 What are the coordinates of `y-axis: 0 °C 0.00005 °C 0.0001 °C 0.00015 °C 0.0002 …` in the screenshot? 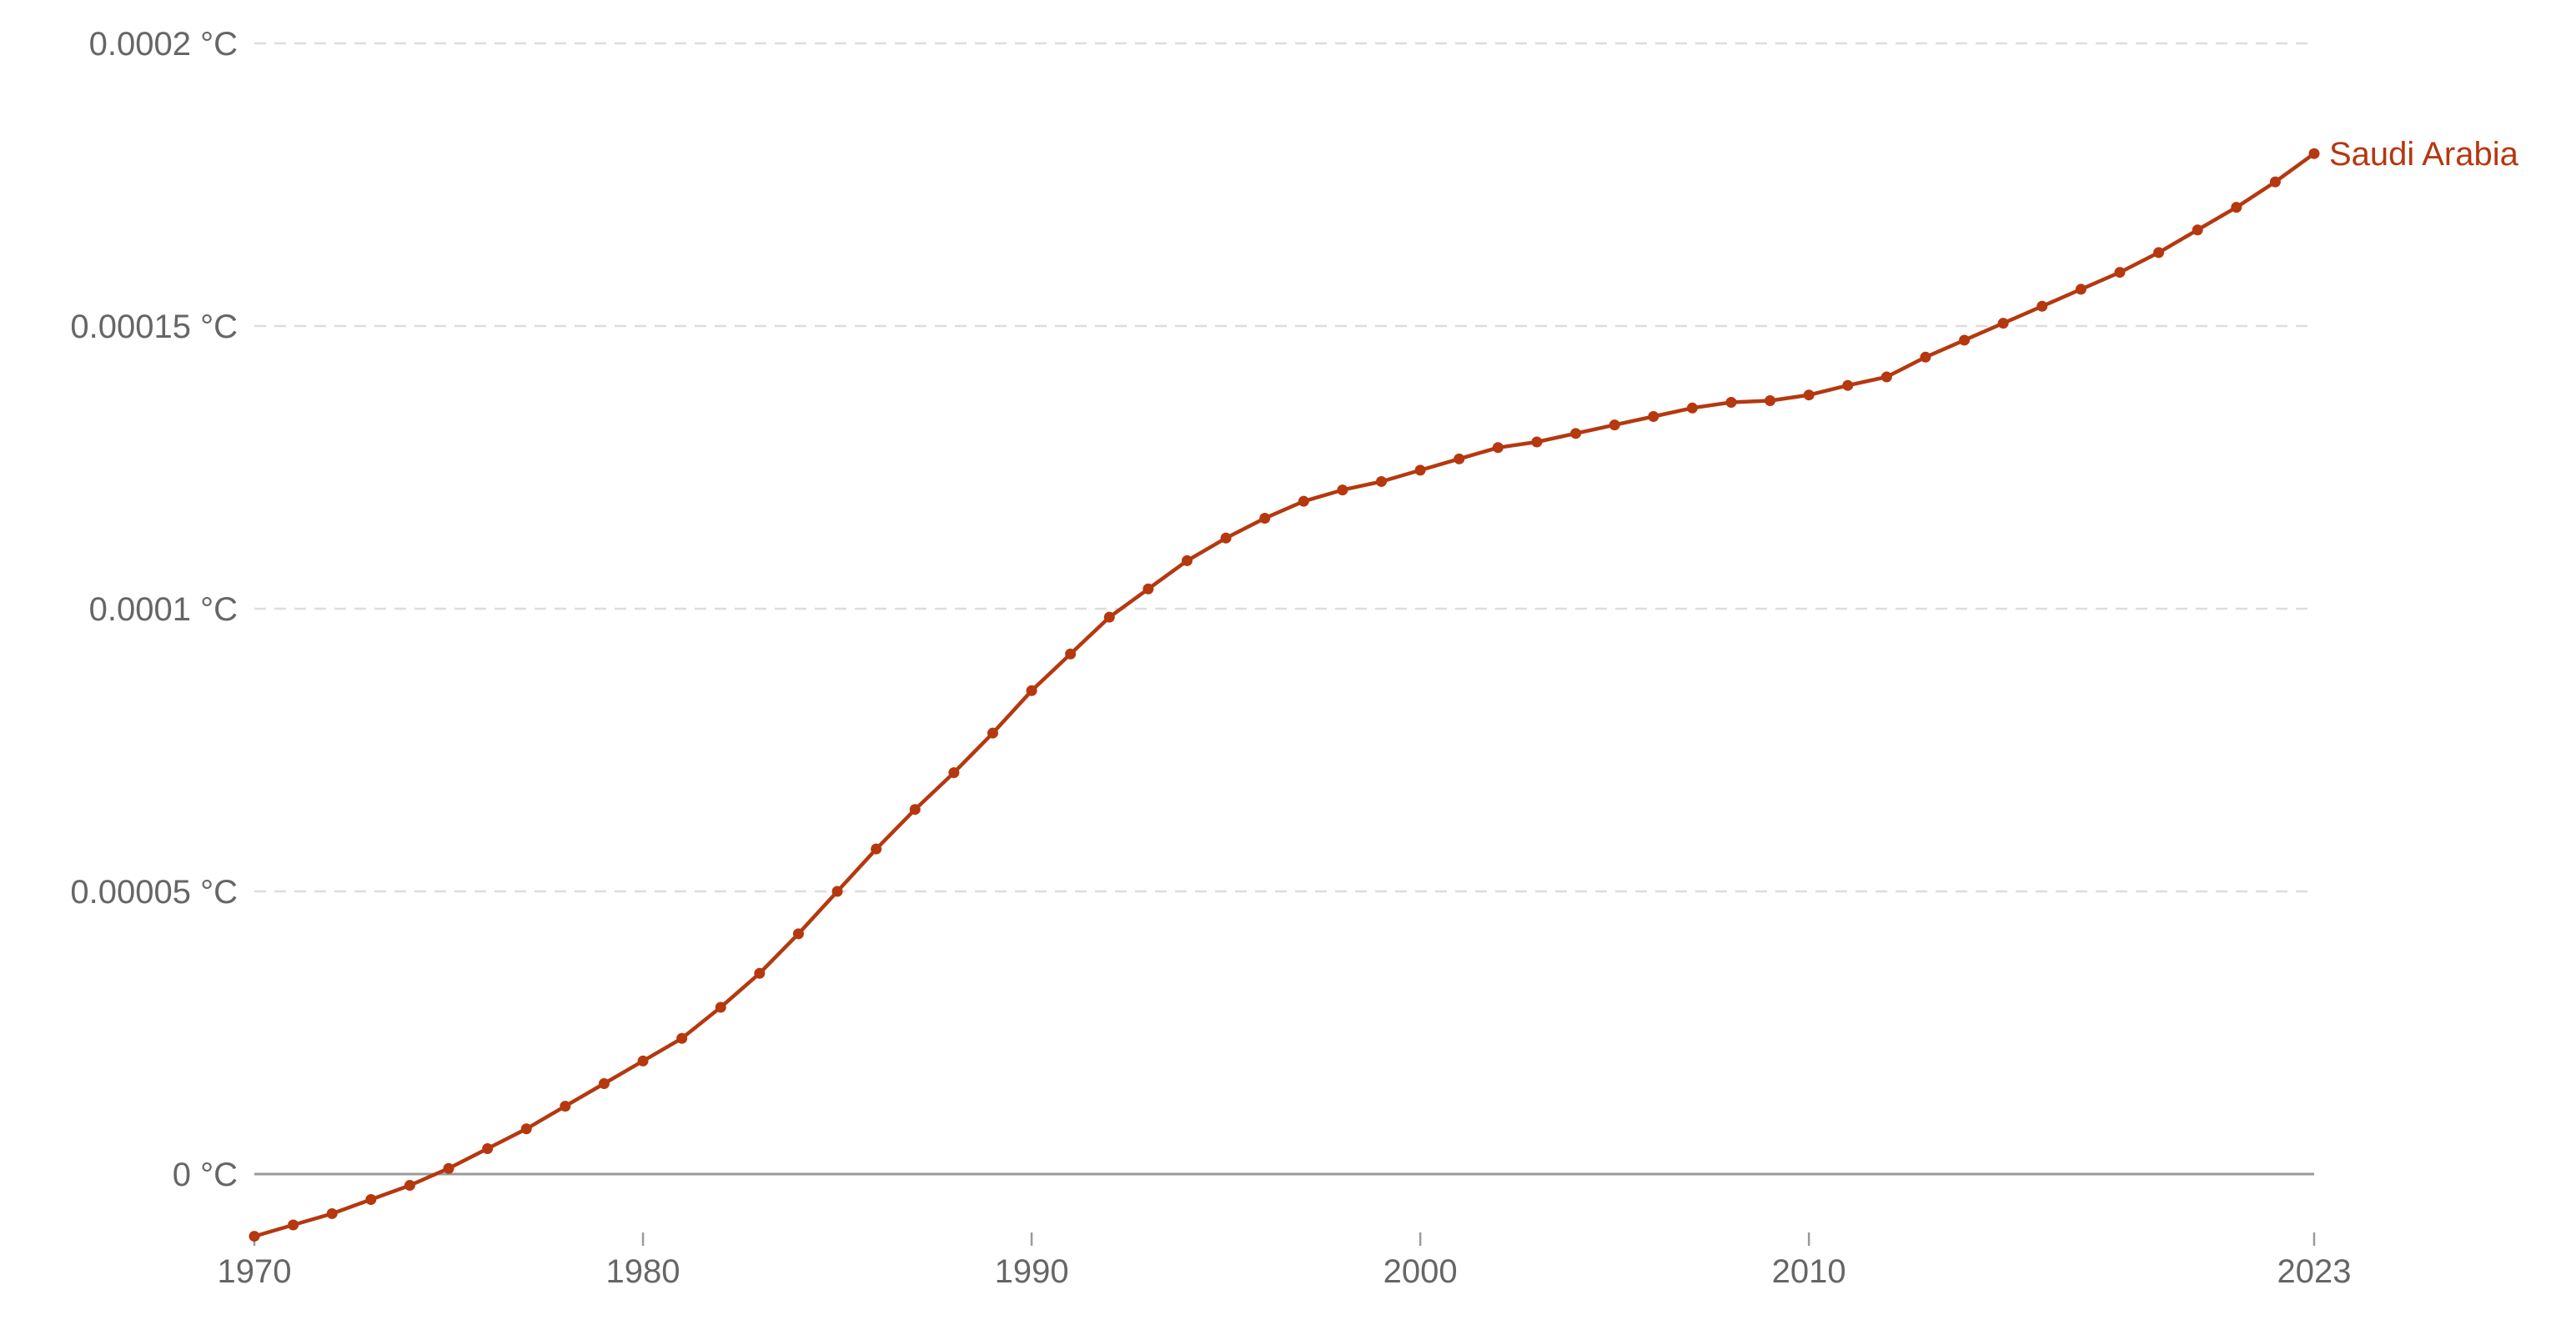 It's located at (154, 609).